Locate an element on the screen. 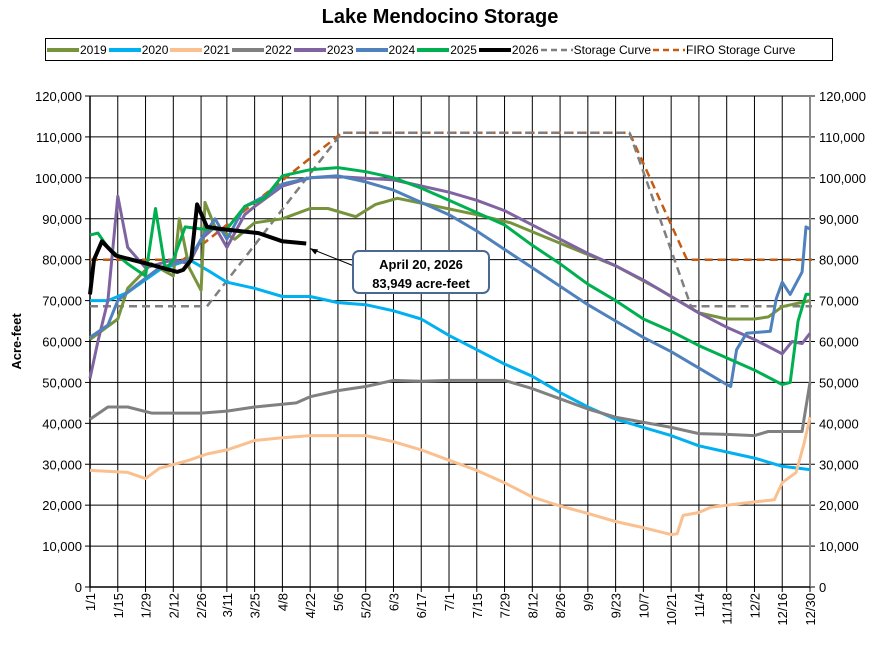  y-tick-label: 100,000 is located at coordinates (58, 178).